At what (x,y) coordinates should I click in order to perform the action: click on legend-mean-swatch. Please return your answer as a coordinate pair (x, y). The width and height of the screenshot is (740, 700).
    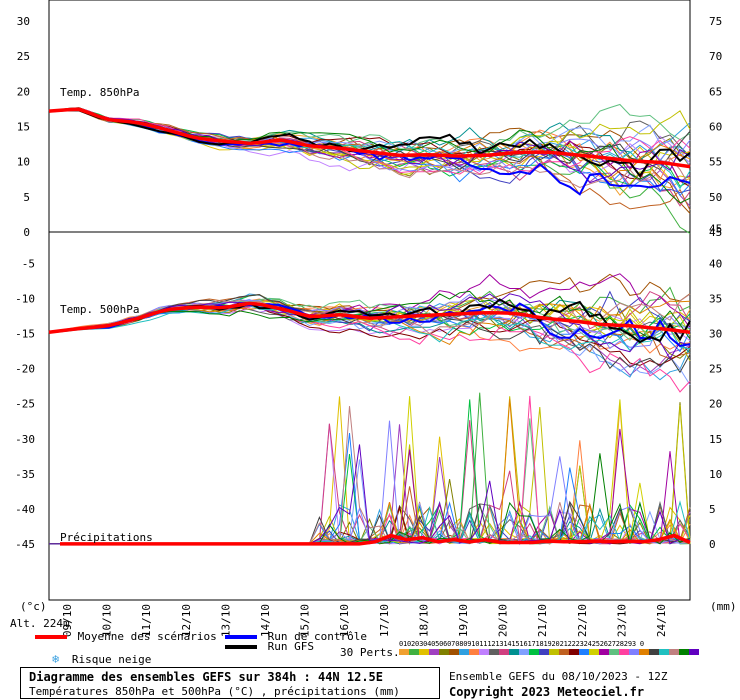
    Looking at the image, I should click on (51, 637).